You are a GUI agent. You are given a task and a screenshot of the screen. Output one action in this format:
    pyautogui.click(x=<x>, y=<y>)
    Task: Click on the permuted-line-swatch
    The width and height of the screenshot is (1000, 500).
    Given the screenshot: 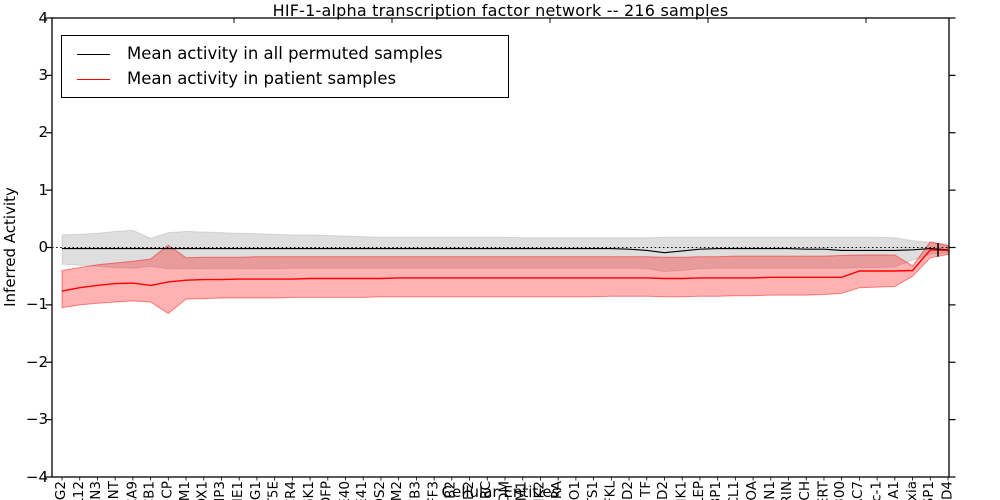 What is the action you would take?
    pyautogui.click(x=93, y=54)
    